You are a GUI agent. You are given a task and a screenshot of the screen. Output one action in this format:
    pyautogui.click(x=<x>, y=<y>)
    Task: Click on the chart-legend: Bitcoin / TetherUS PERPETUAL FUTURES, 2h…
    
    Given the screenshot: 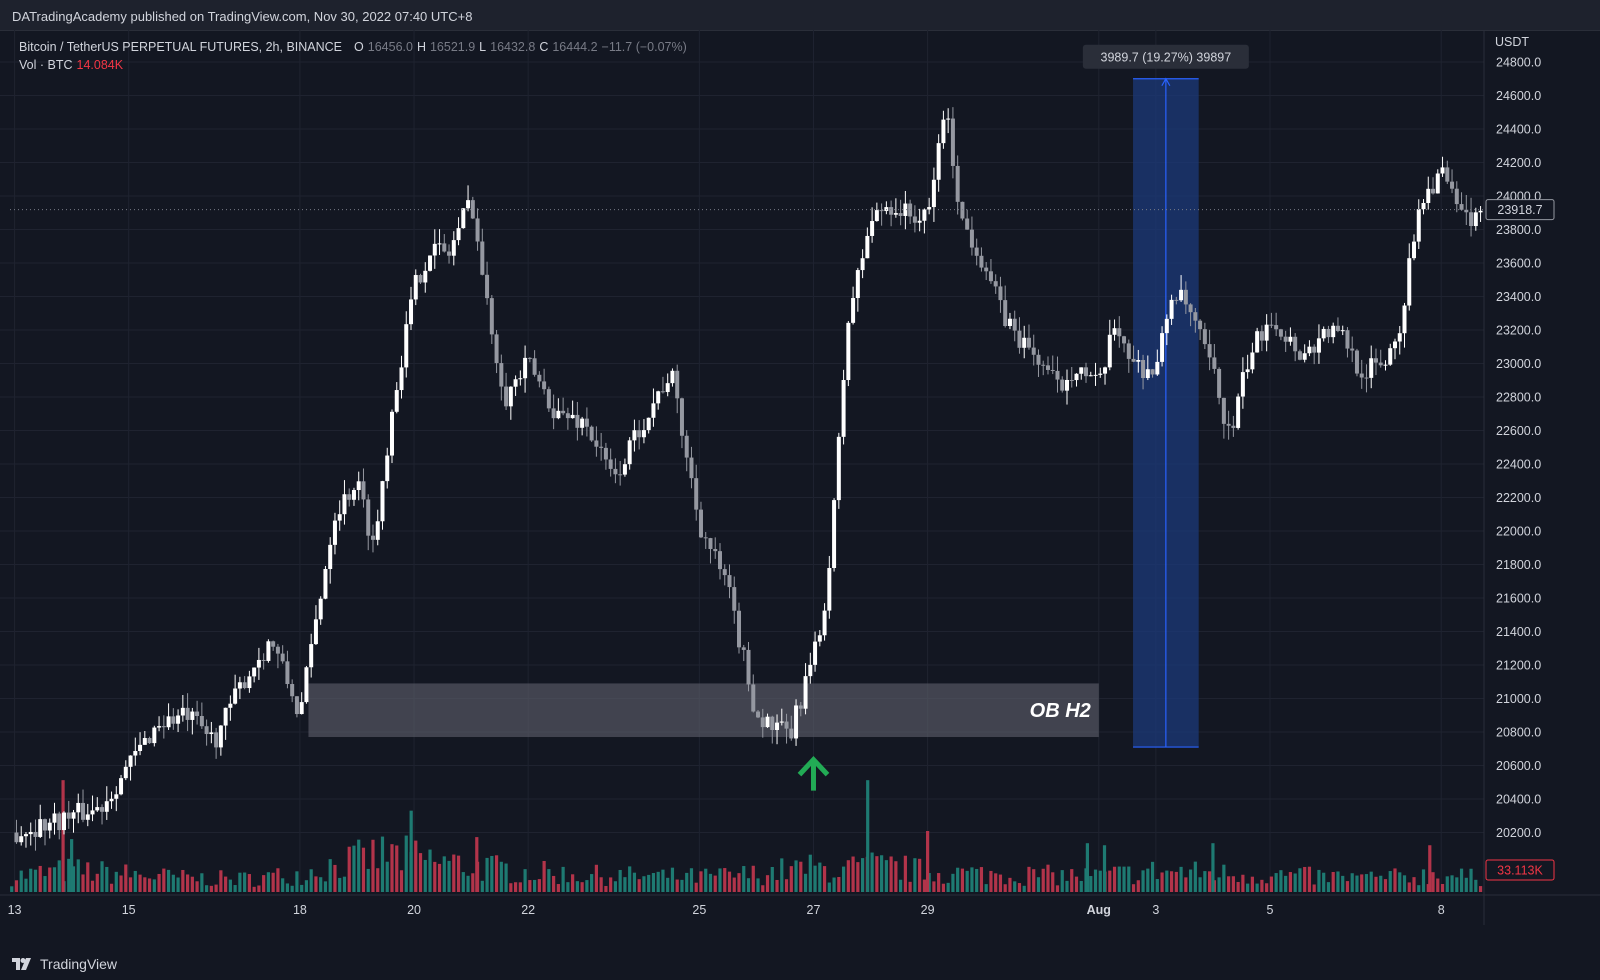 What is the action you would take?
    pyautogui.click(x=353, y=56)
    